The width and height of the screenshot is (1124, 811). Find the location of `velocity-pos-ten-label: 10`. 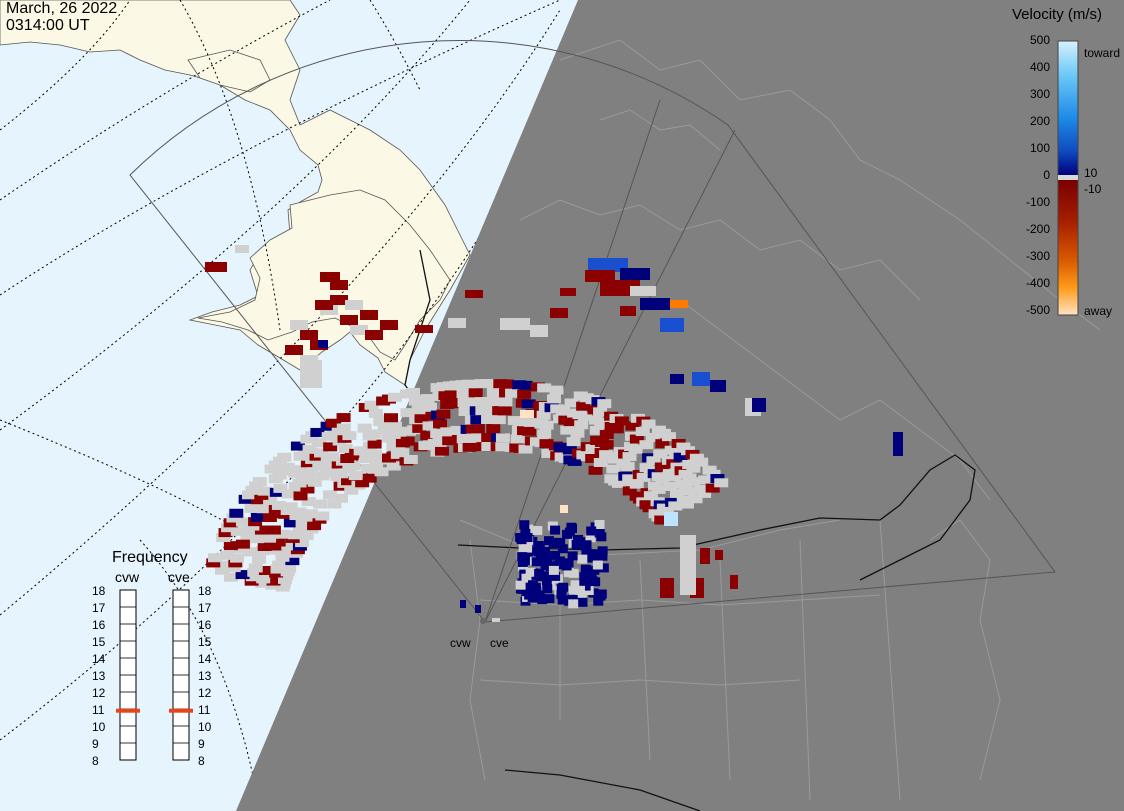

velocity-pos-ten-label: 10 is located at coordinates (1091, 173).